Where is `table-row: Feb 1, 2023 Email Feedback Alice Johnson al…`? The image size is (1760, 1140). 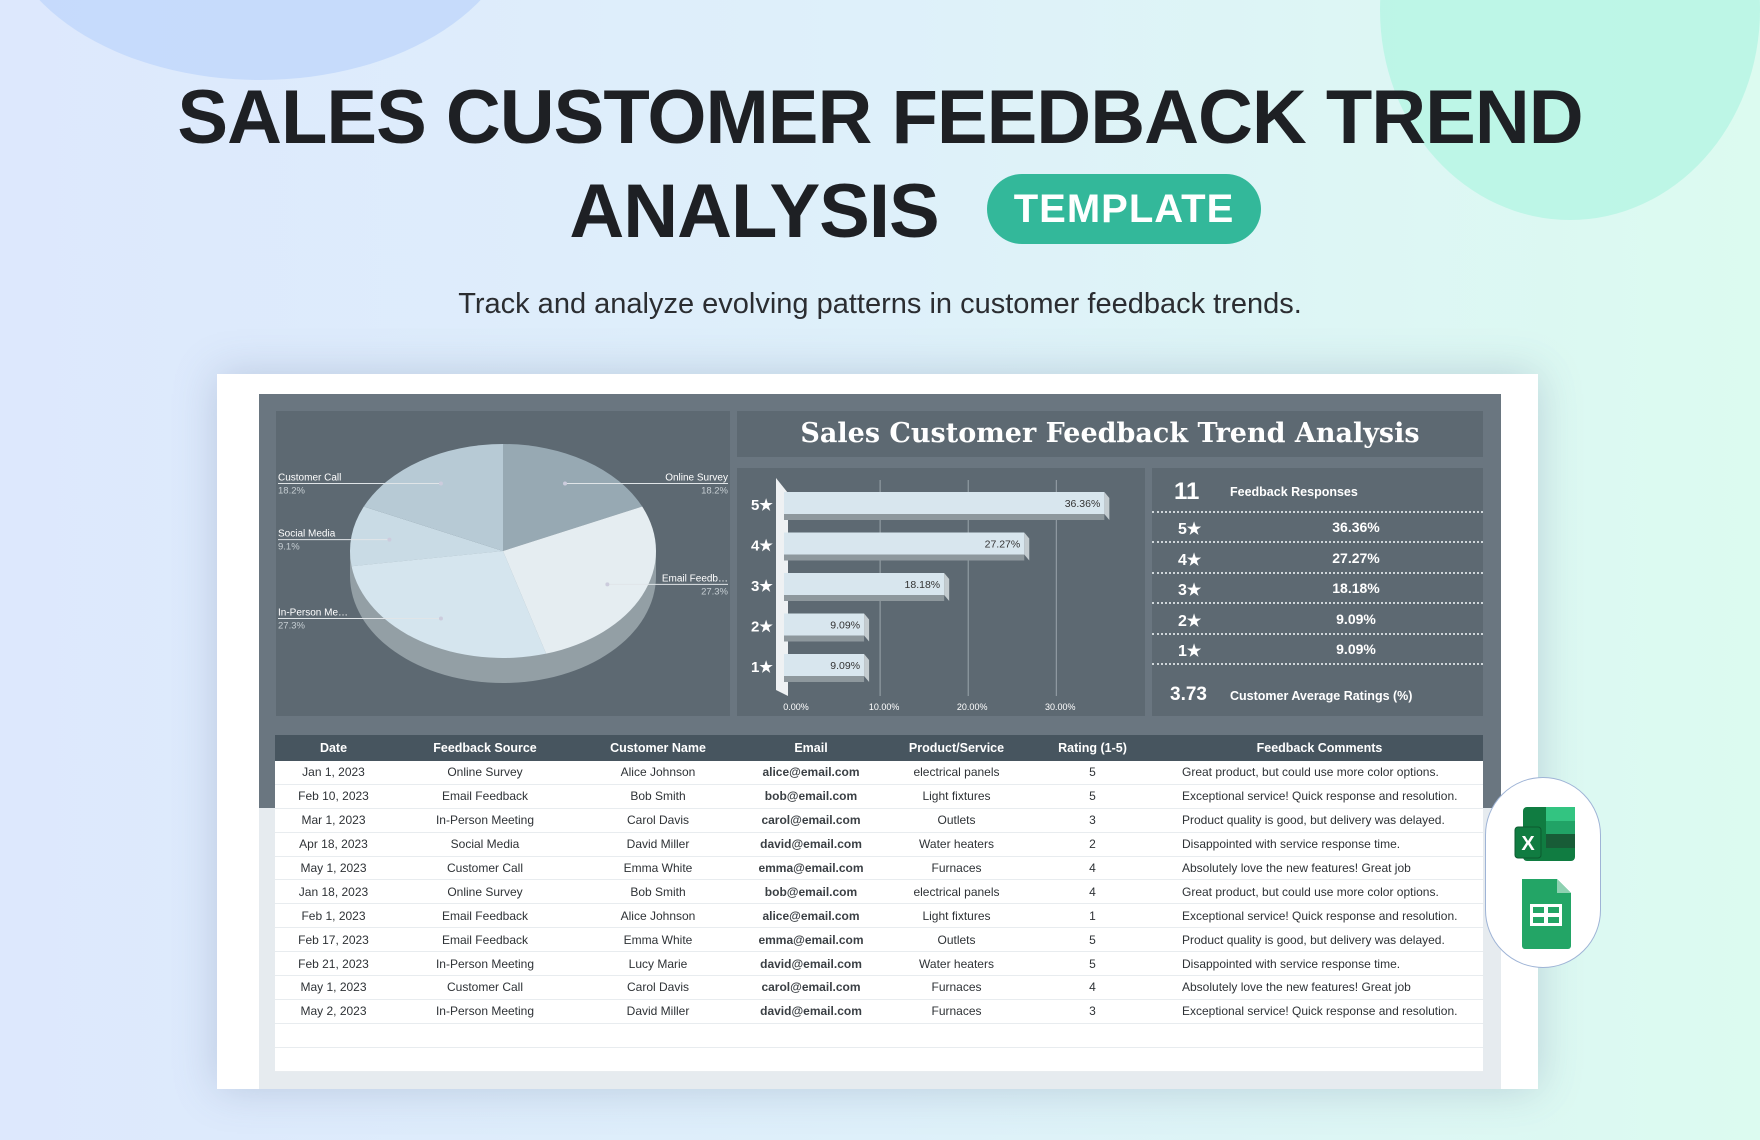
table-row: Feb 1, 2023 Email Feedback Alice Johnson al… is located at coordinates (879, 916).